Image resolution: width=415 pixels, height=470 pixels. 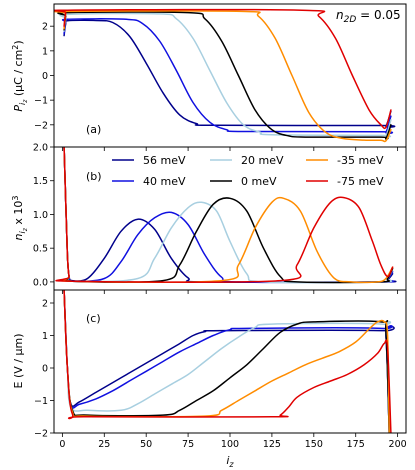 I want to click on panel-b-ytick-label-0: 0.0, so click(x=40, y=282).